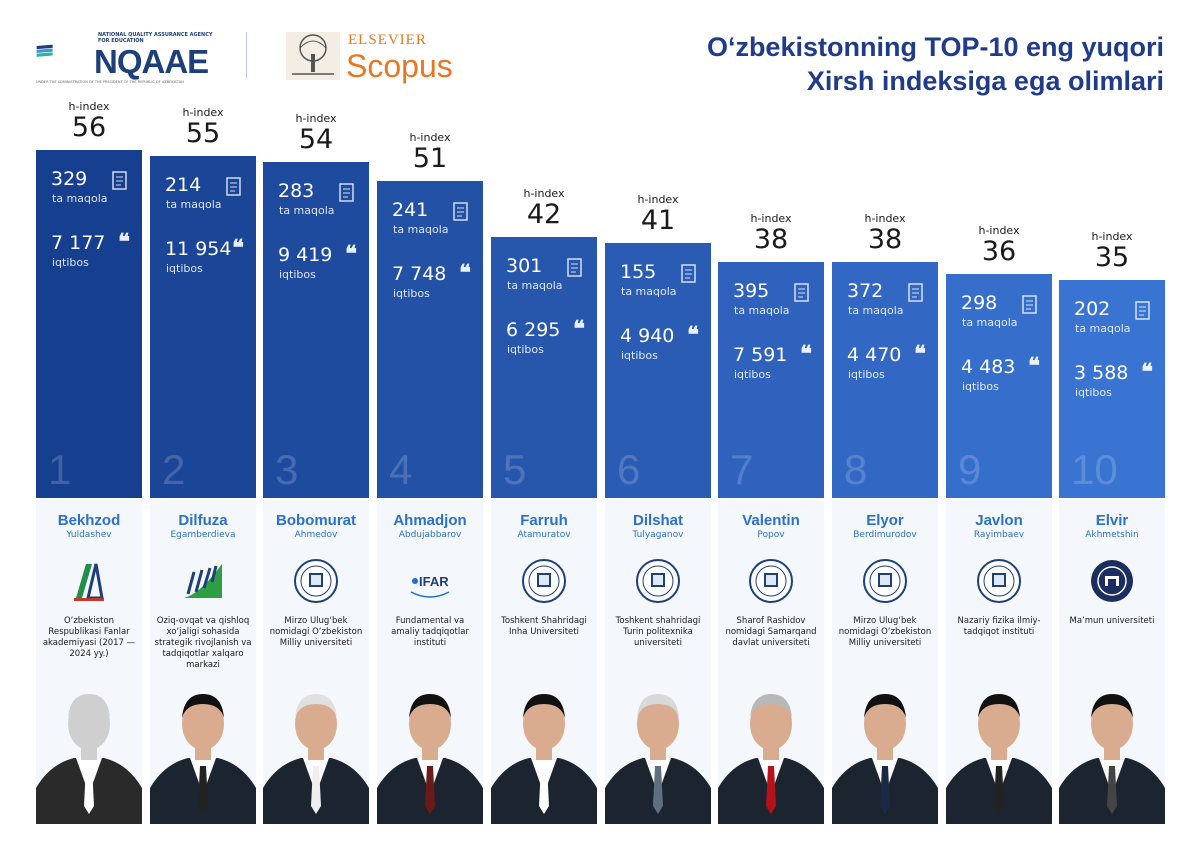  I want to click on elsevier-tree-icon, so click(313, 56).